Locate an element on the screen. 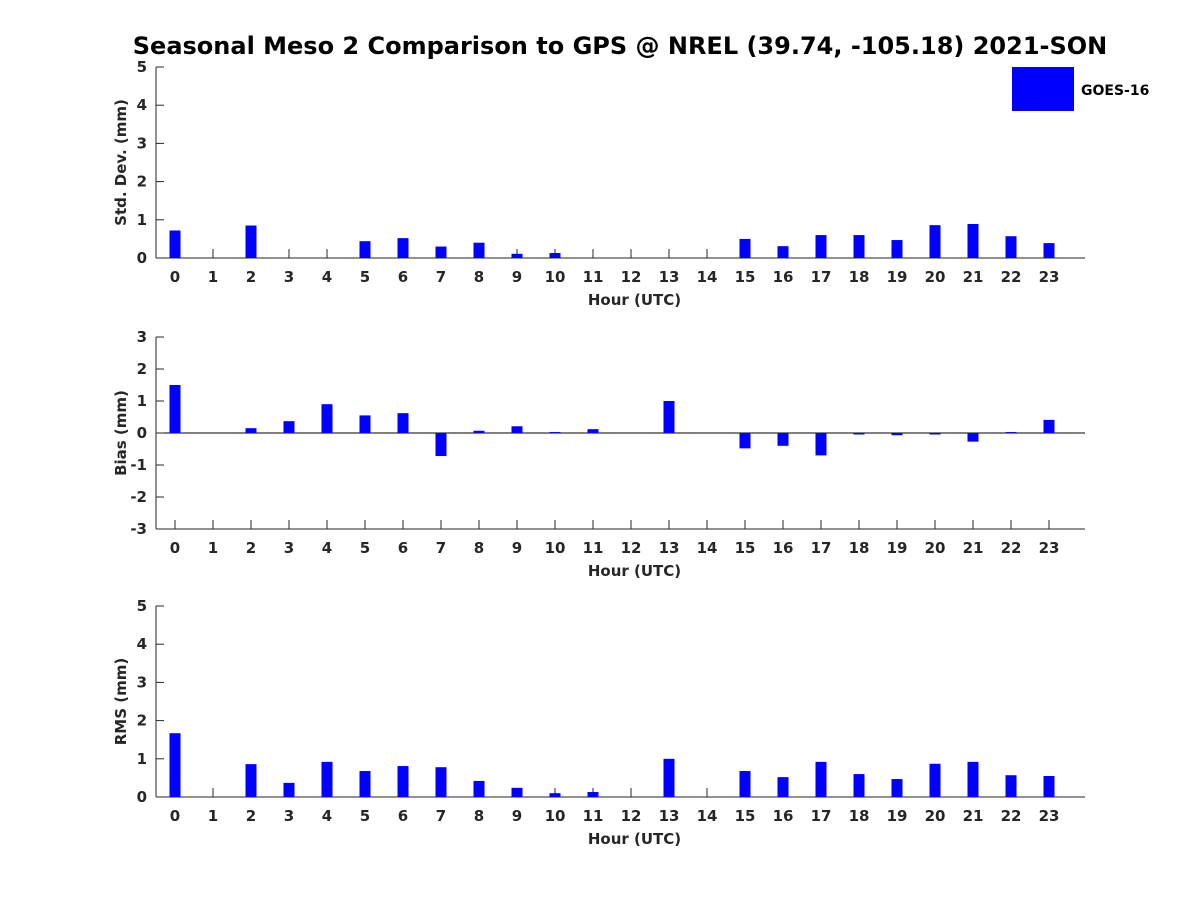 This screenshot has width=1200, height=900. legend-label: GOES-16 is located at coordinates (1115, 91).